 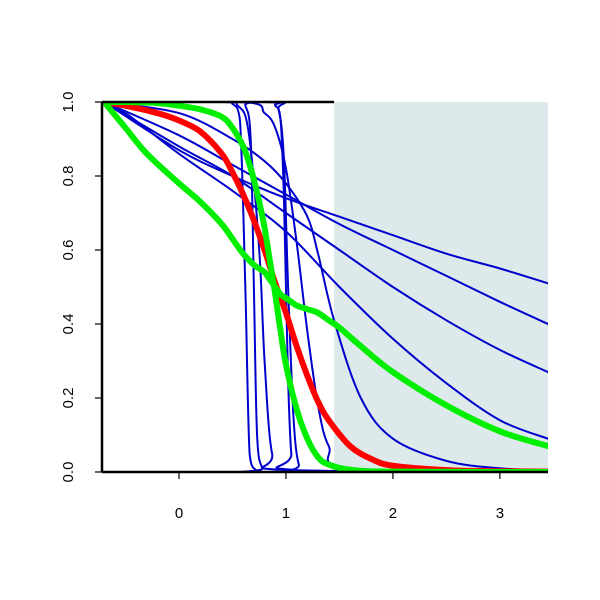 What do you see at coordinates (500, 513) in the screenshot?
I see `x-tick-label-3: 3` at bounding box center [500, 513].